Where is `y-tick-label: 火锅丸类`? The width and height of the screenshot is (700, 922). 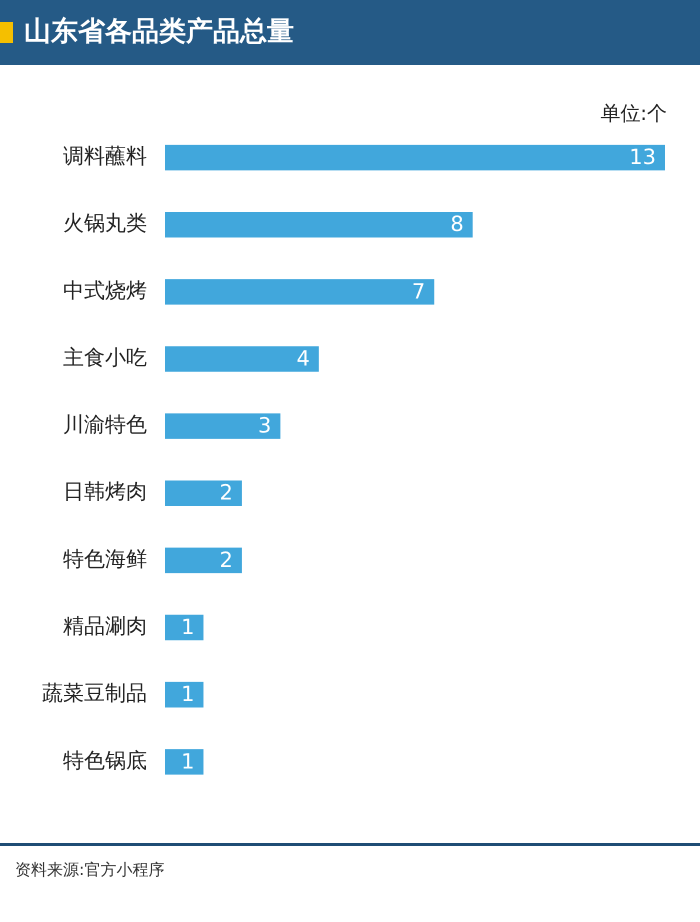 y-tick-label: 火锅丸类 is located at coordinates (105, 223).